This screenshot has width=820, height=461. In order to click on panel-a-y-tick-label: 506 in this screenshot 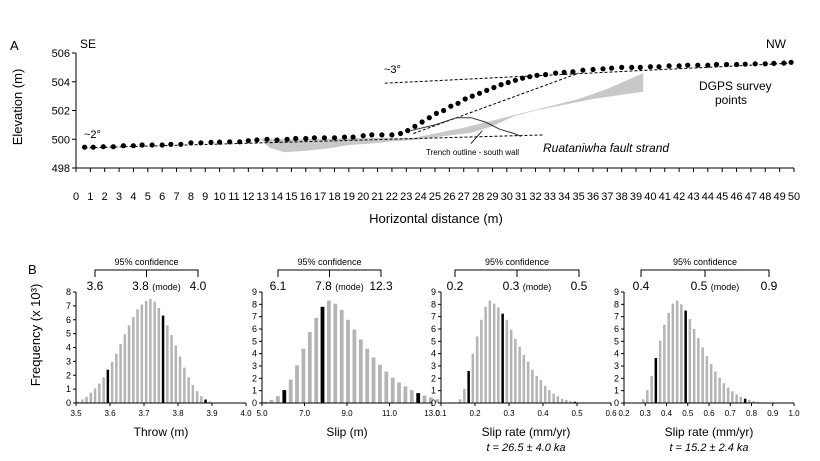, I will do `click(61, 54)`.